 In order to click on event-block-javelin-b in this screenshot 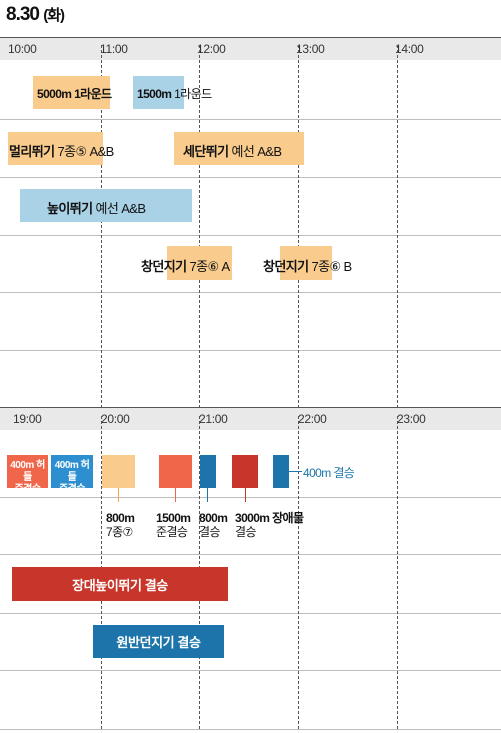, I will do `click(306, 263)`.